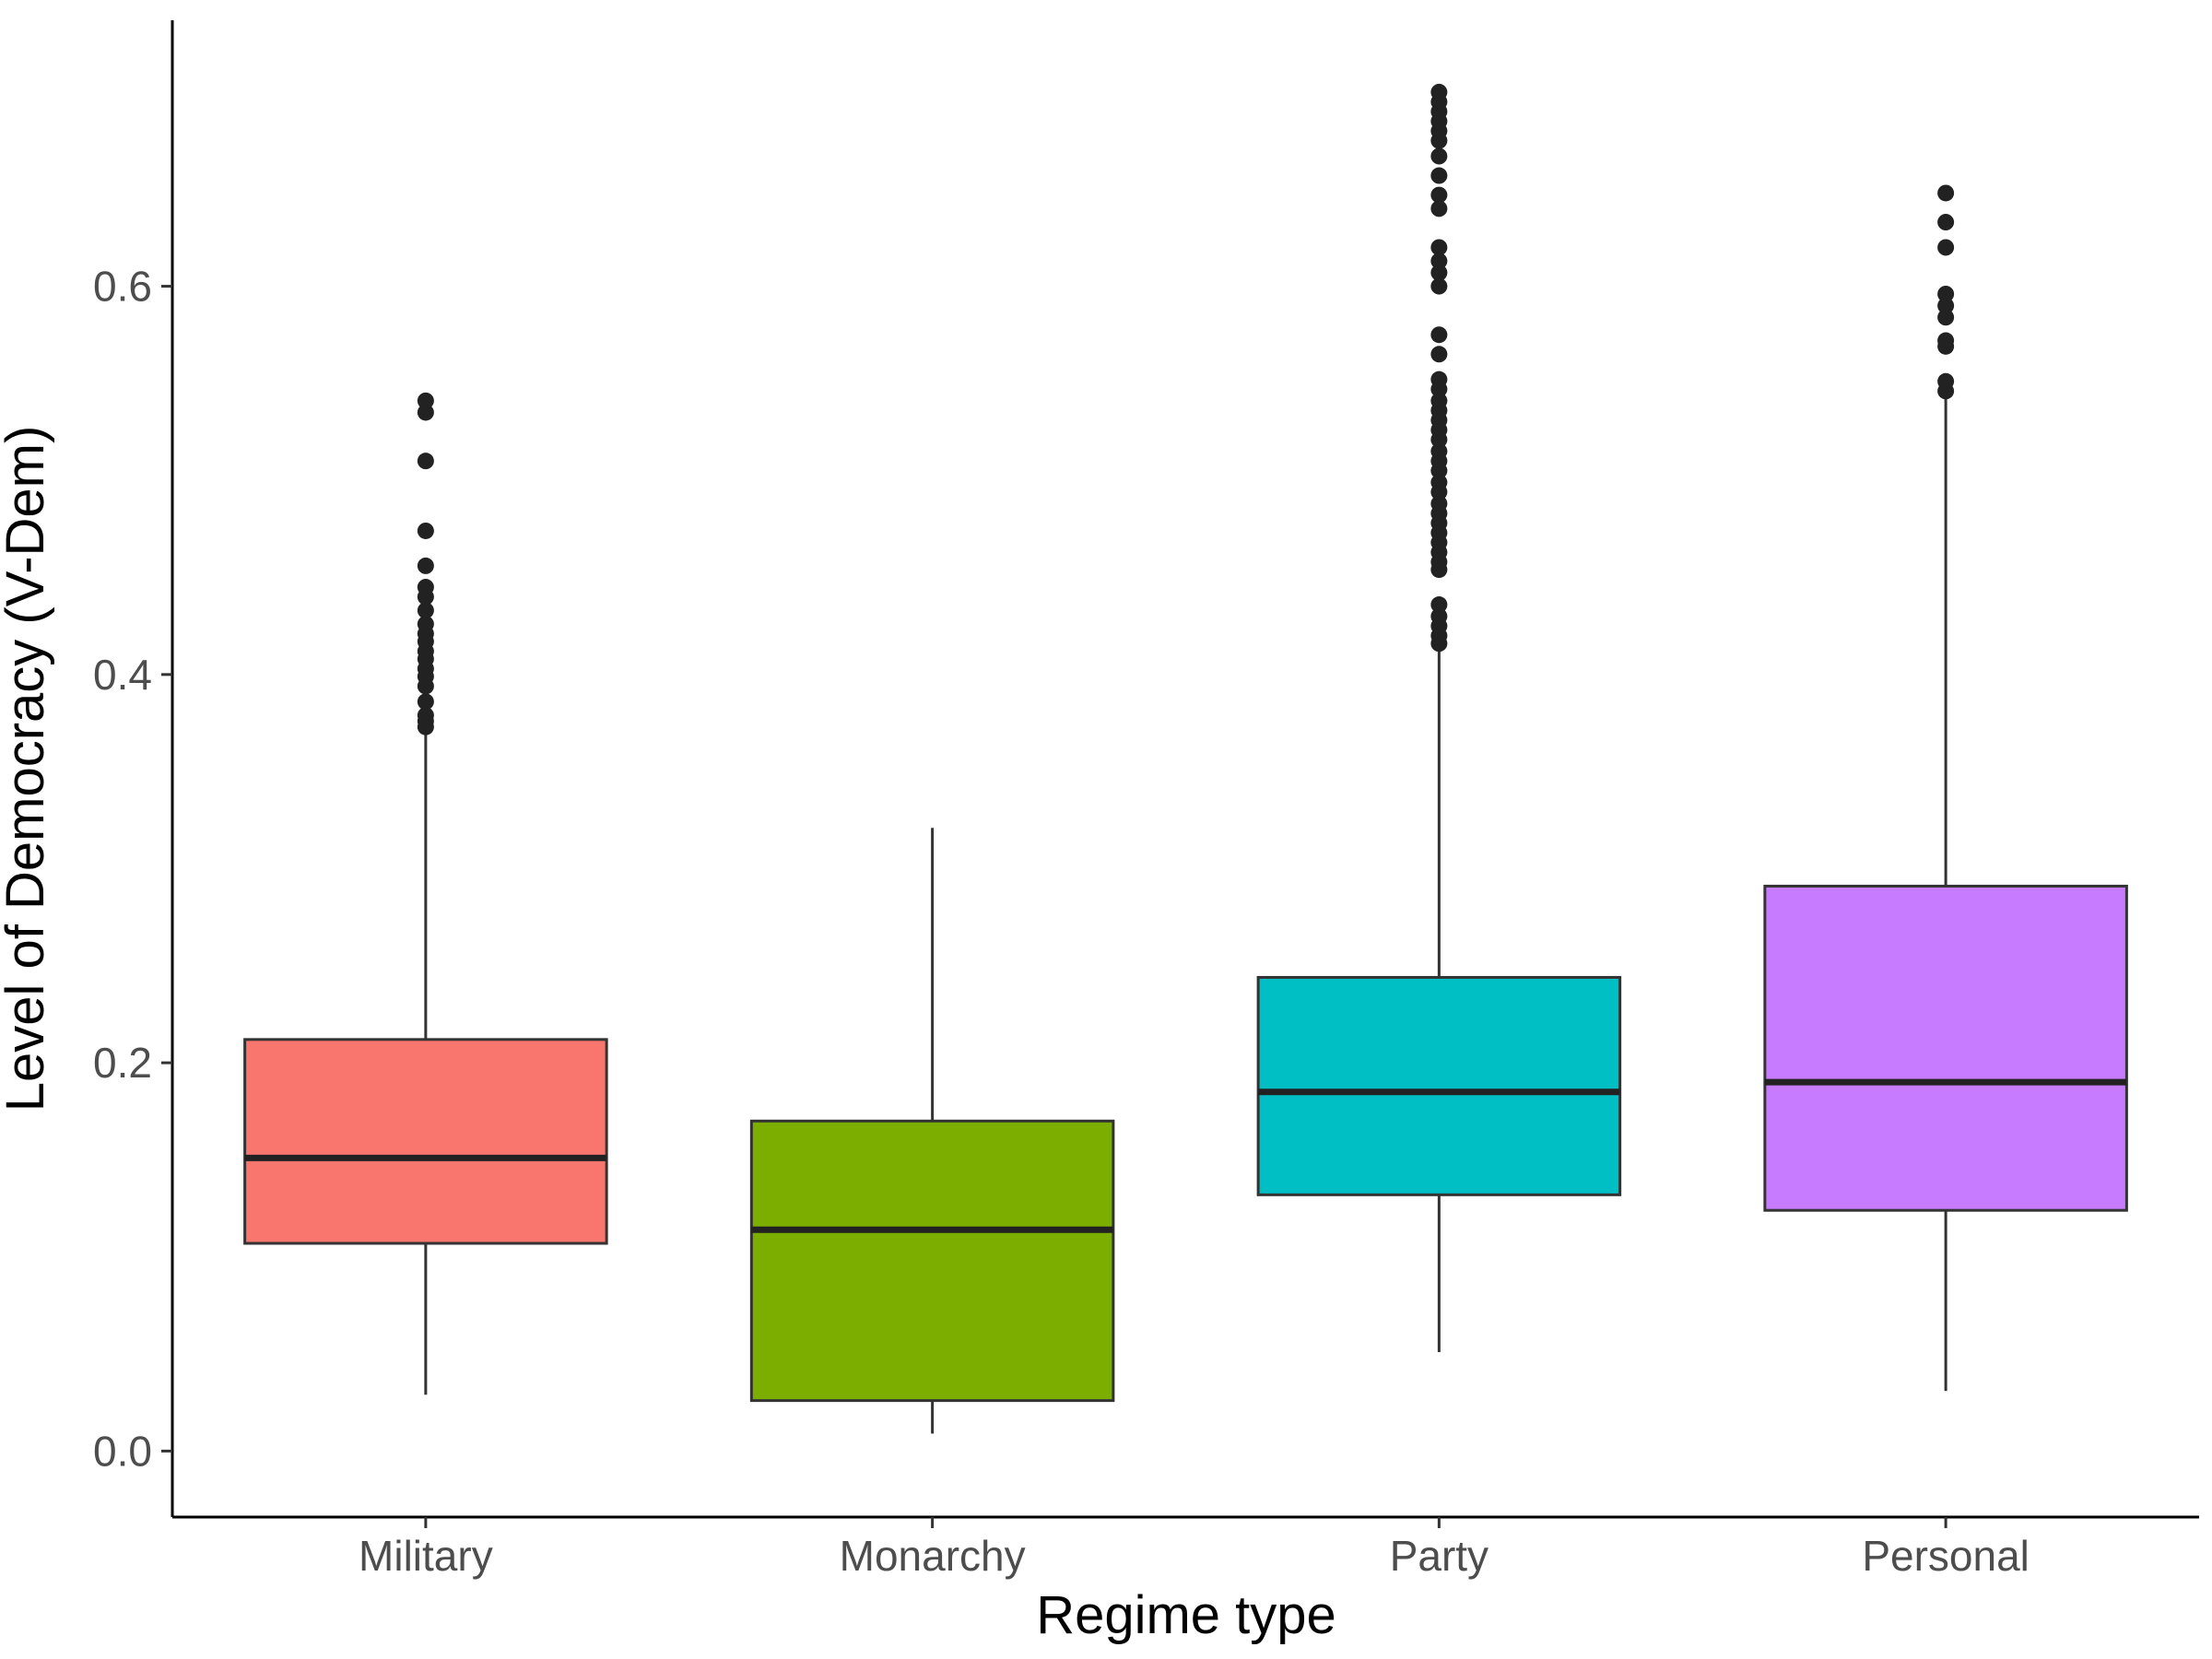  I want to click on x-ticks: Military Monarchy Party Personal, so click(1194, 1548).